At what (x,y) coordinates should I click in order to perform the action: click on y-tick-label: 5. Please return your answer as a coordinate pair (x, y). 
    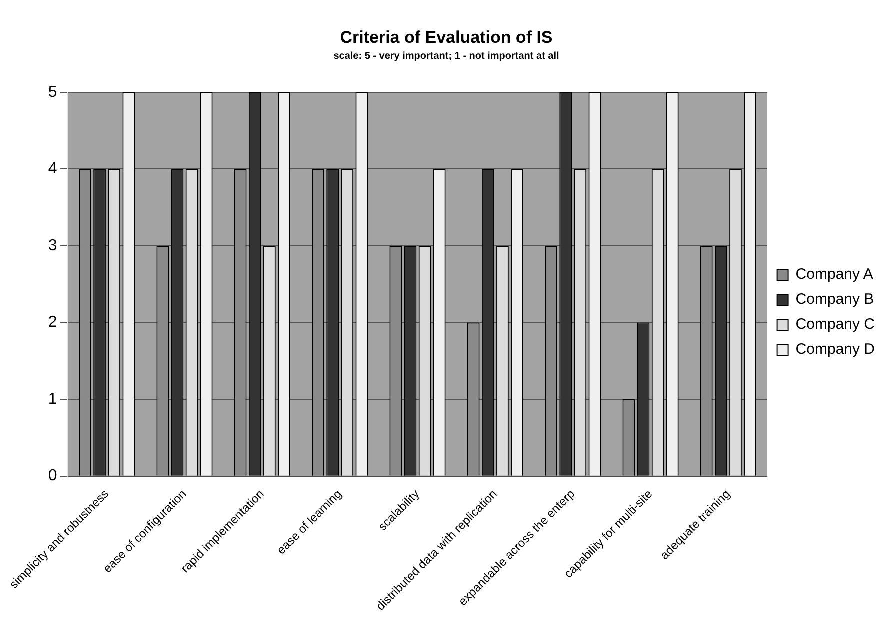
    Looking at the image, I should click on (53, 92).